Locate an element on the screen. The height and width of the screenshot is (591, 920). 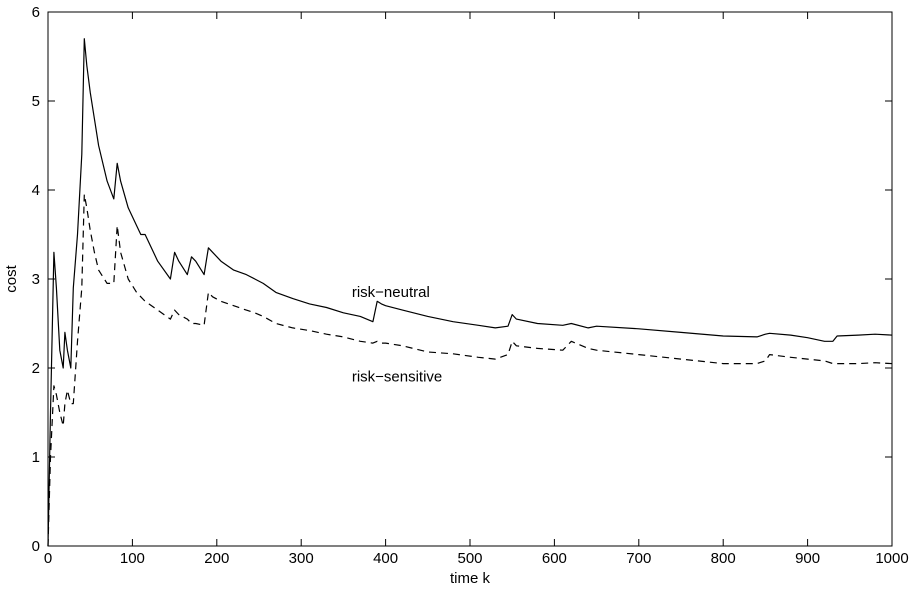
y-tick-label: 2 is located at coordinates (36, 368).